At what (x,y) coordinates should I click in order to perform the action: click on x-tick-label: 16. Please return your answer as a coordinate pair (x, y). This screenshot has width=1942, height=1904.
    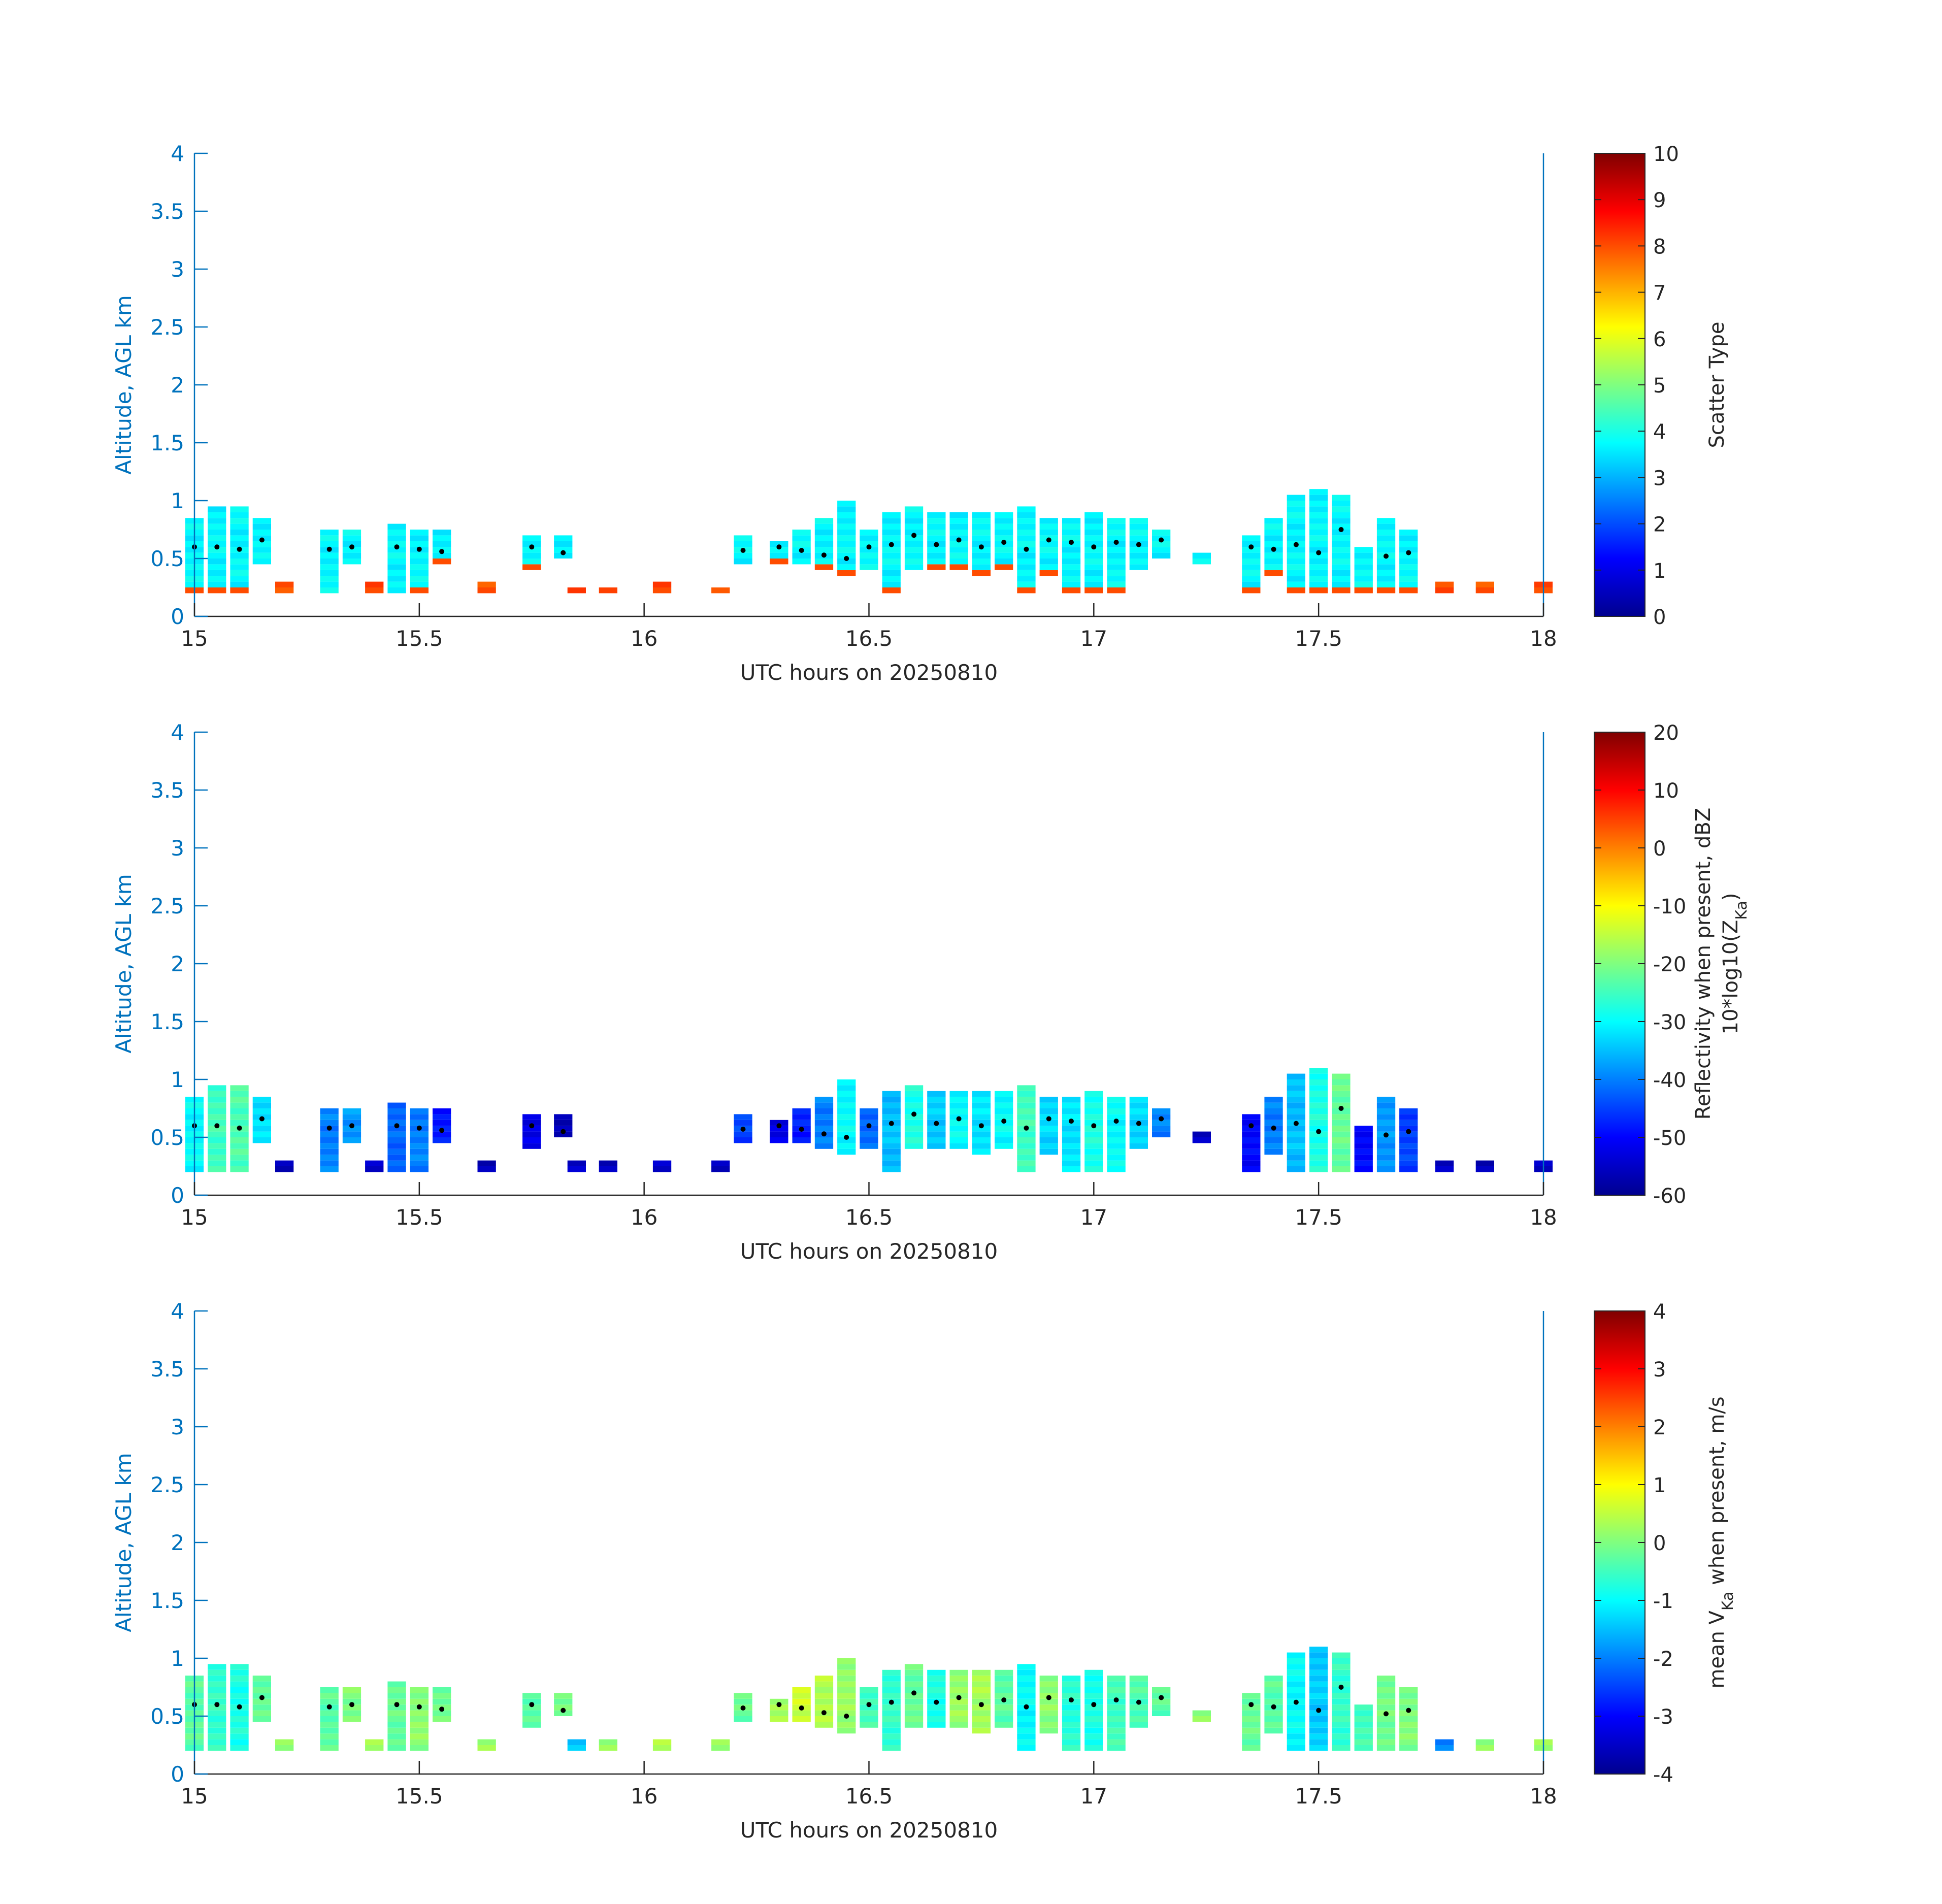
    Looking at the image, I should click on (644, 1797).